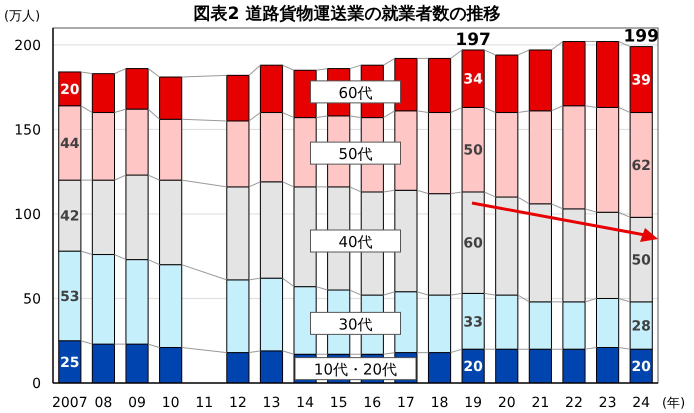  I want to click on data-label: 53, so click(70, 296).